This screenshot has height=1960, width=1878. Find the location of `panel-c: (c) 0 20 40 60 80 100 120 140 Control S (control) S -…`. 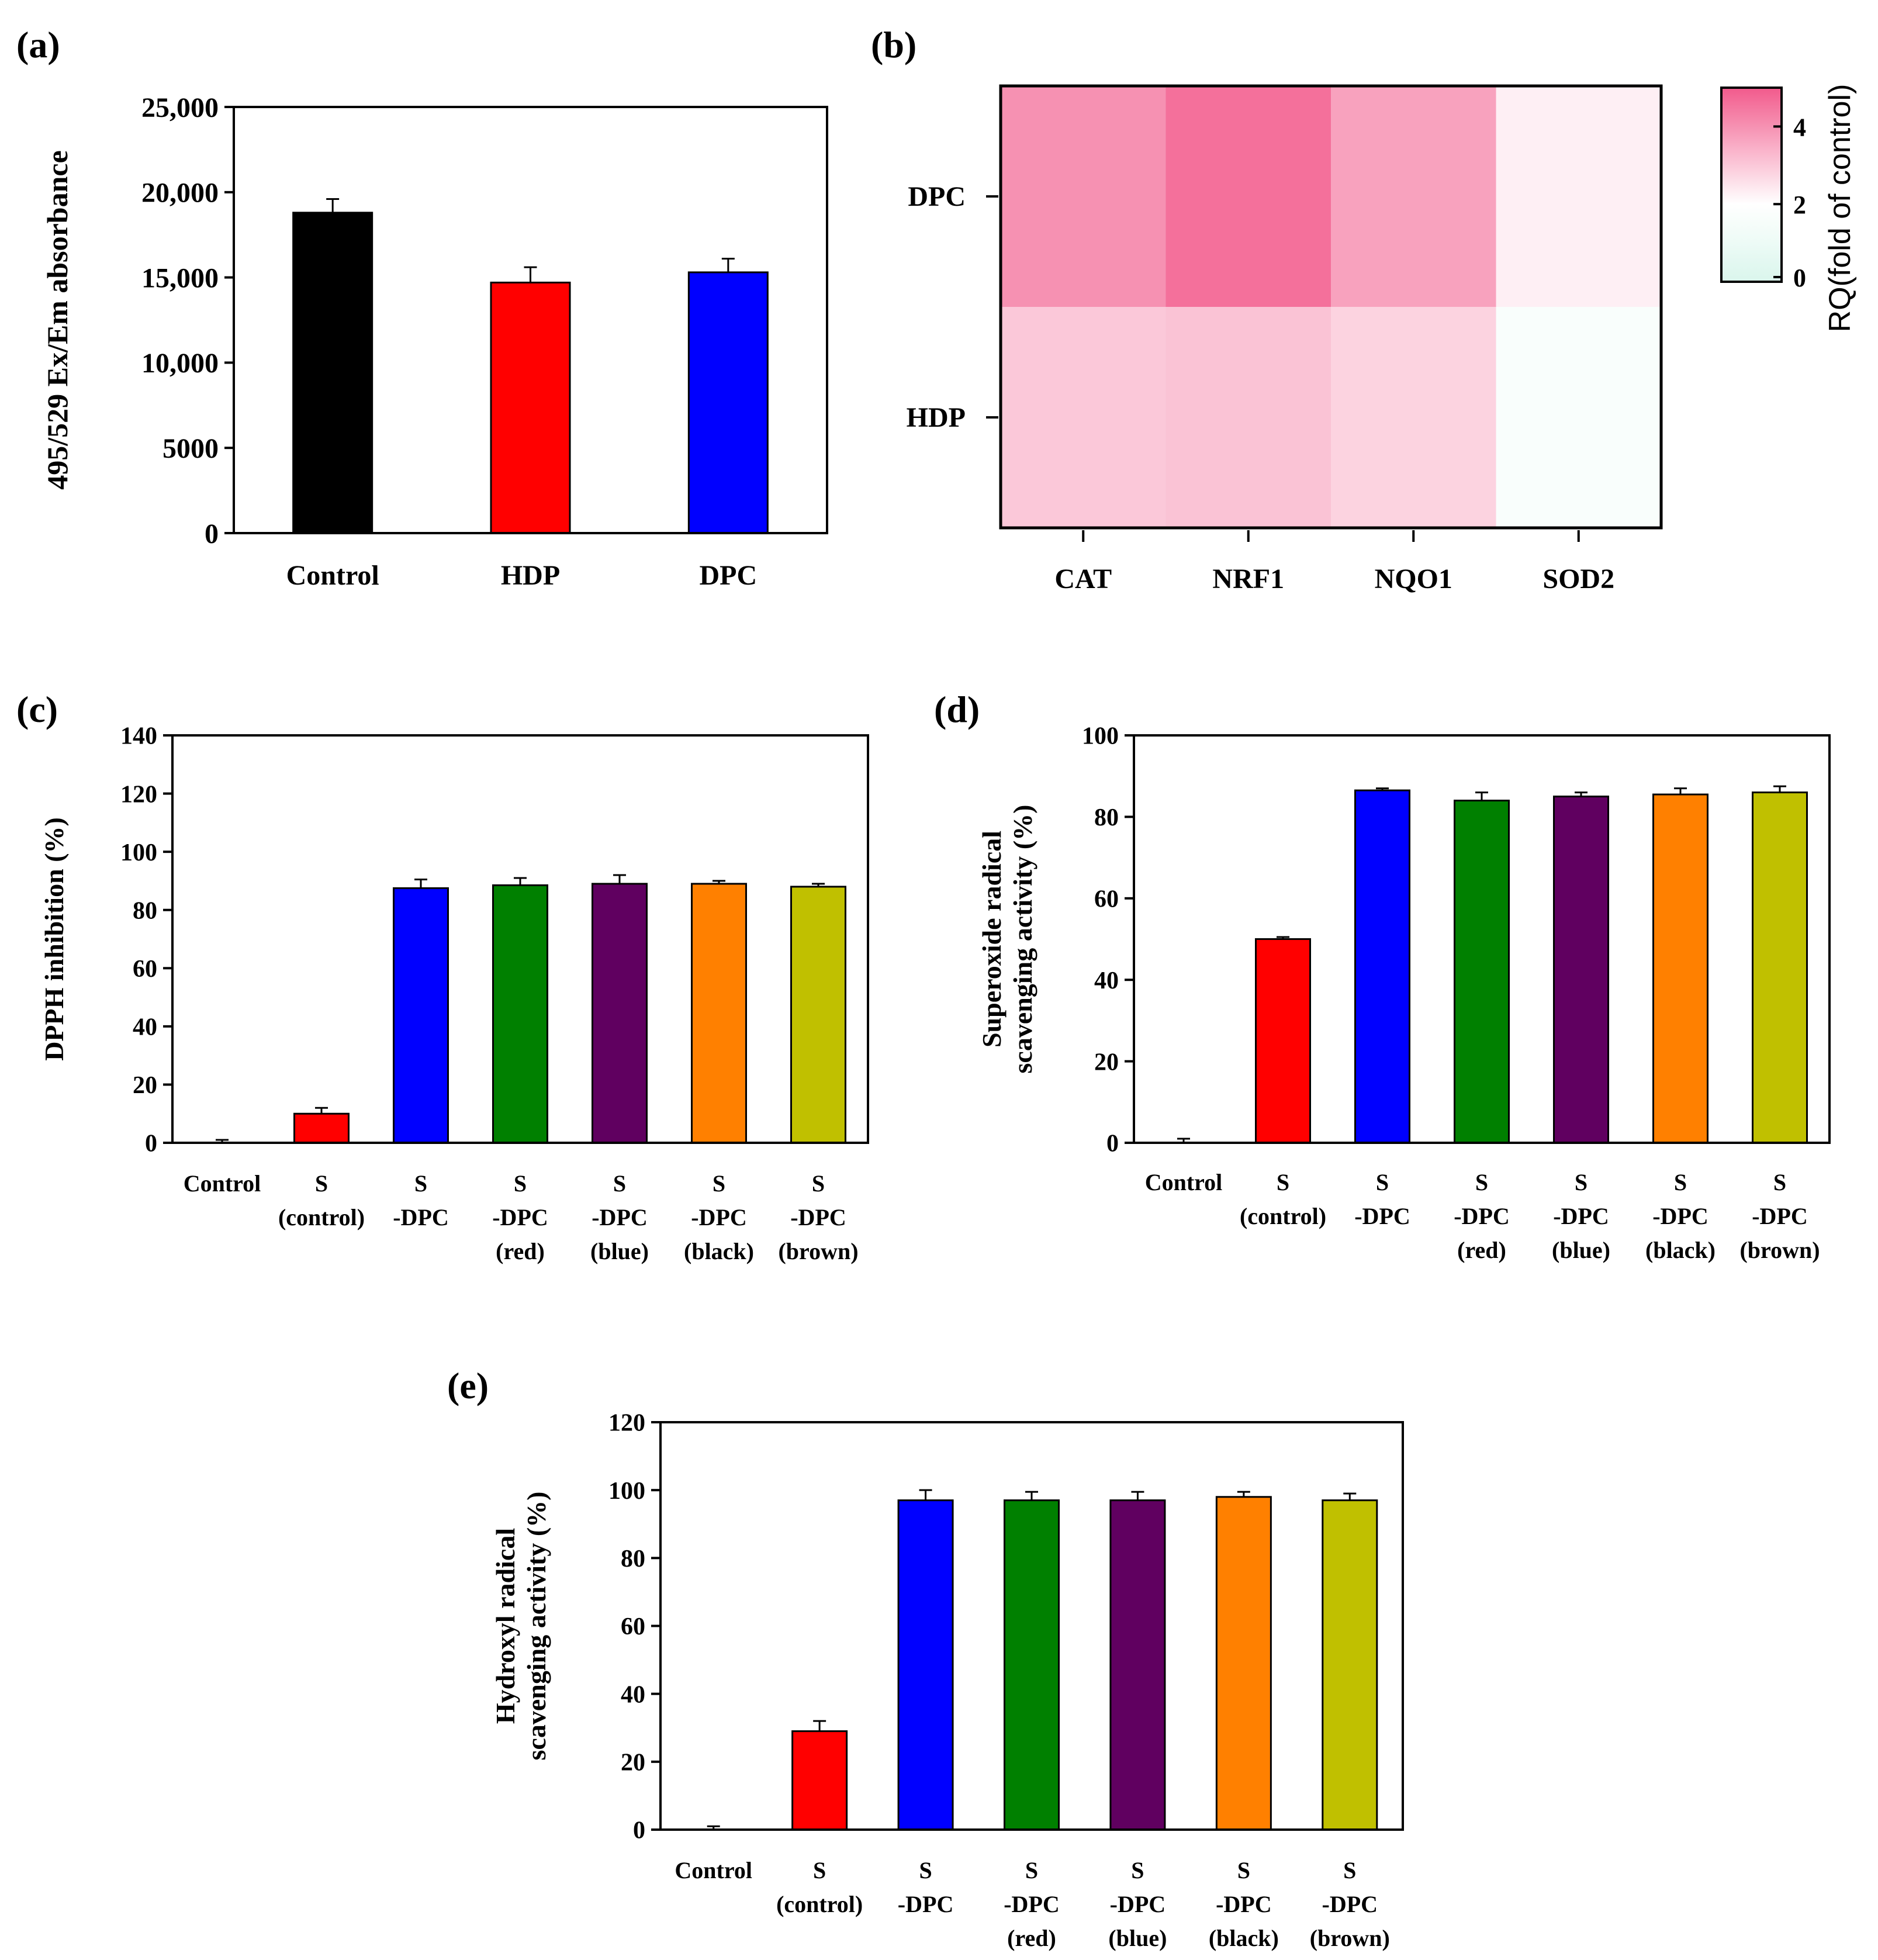

panel-c: (c) 0 20 40 60 80 100 120 140 Control S (control) S -… is located at coordinates (443, 976).